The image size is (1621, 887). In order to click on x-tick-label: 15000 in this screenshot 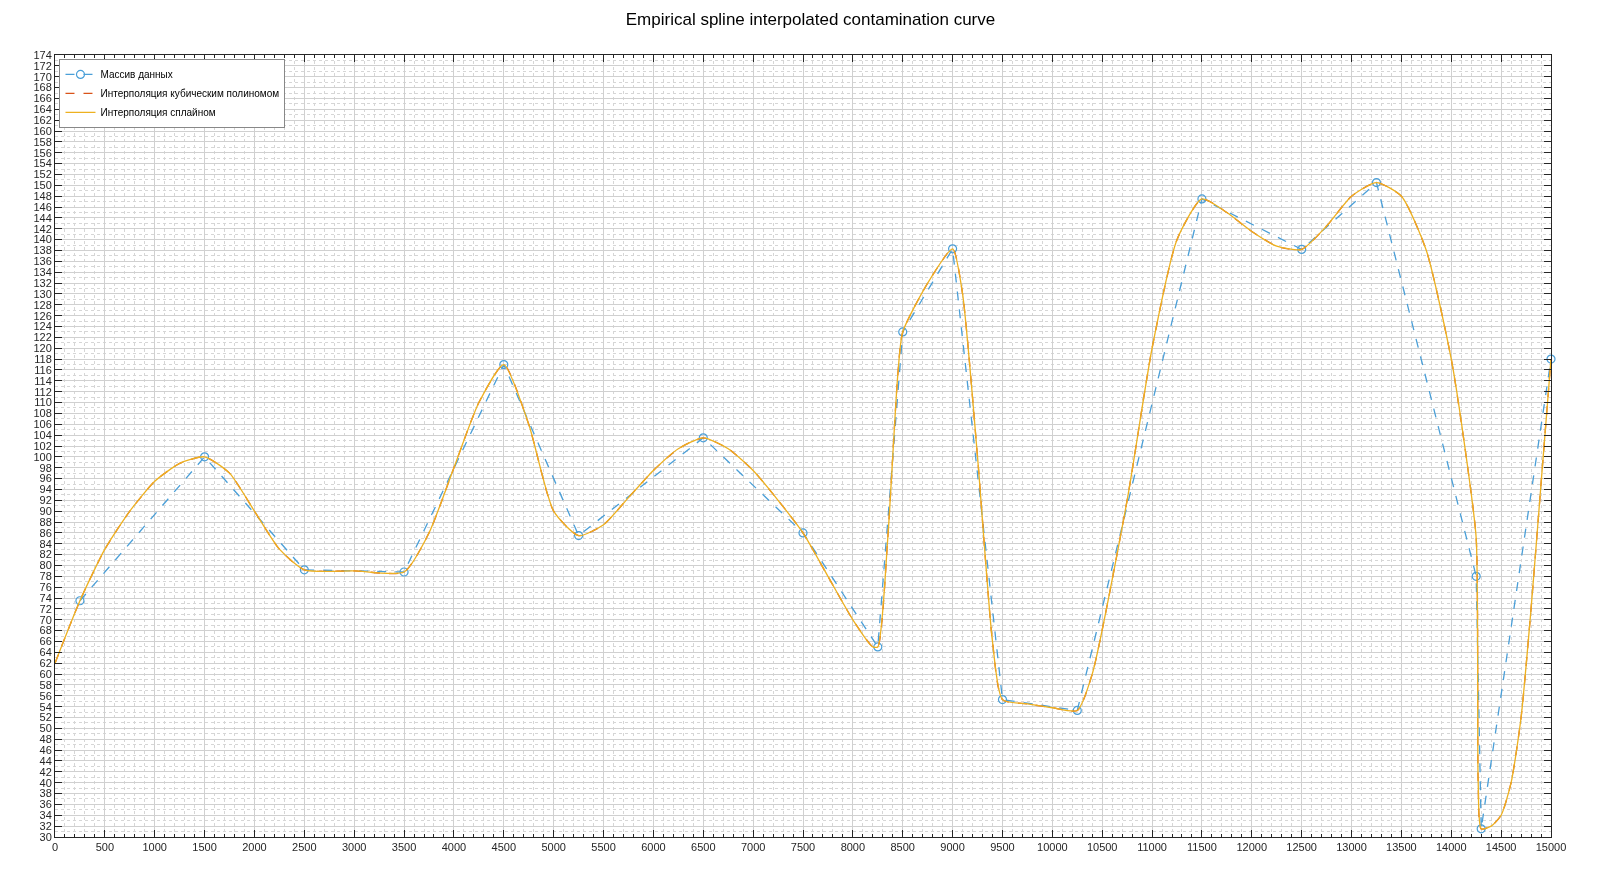, I will do `click(1551, 847)`.